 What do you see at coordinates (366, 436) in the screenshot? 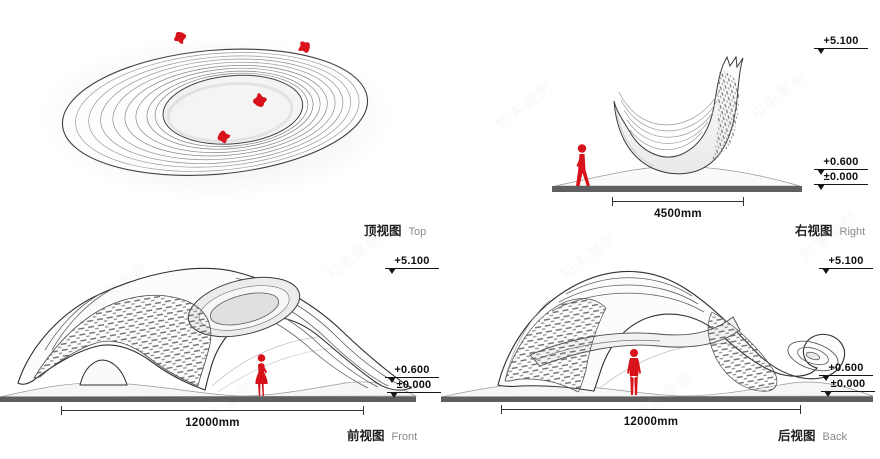
I see `view-label-front-zh: 前视图` at bounding box center [366, 436].